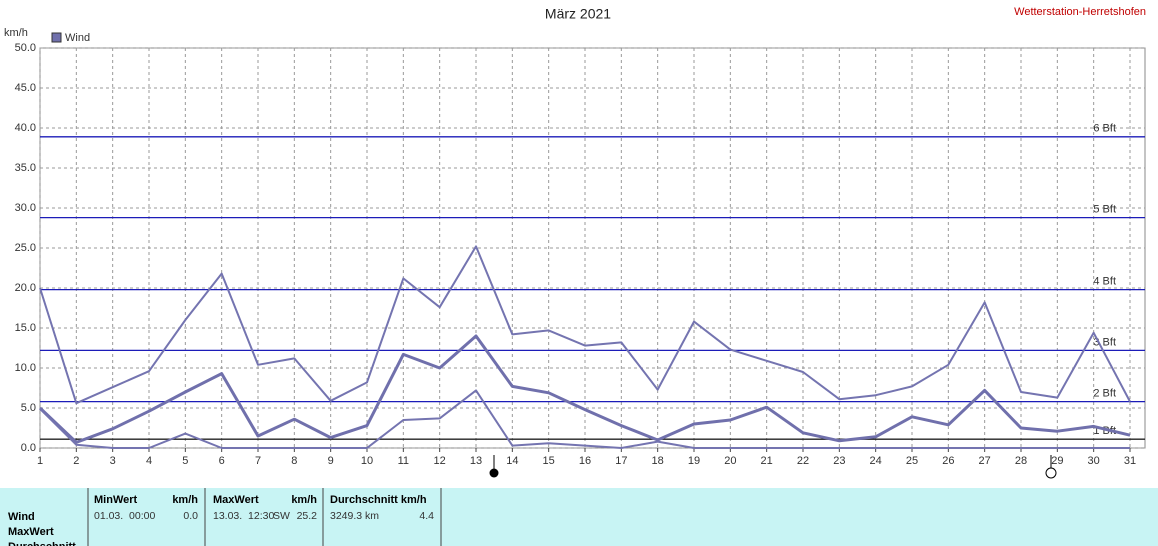  What do you see at coordinates (25, 88) in the screenshot?
I see `y-tick-label: 45.0` at bounding box center [25, 88].